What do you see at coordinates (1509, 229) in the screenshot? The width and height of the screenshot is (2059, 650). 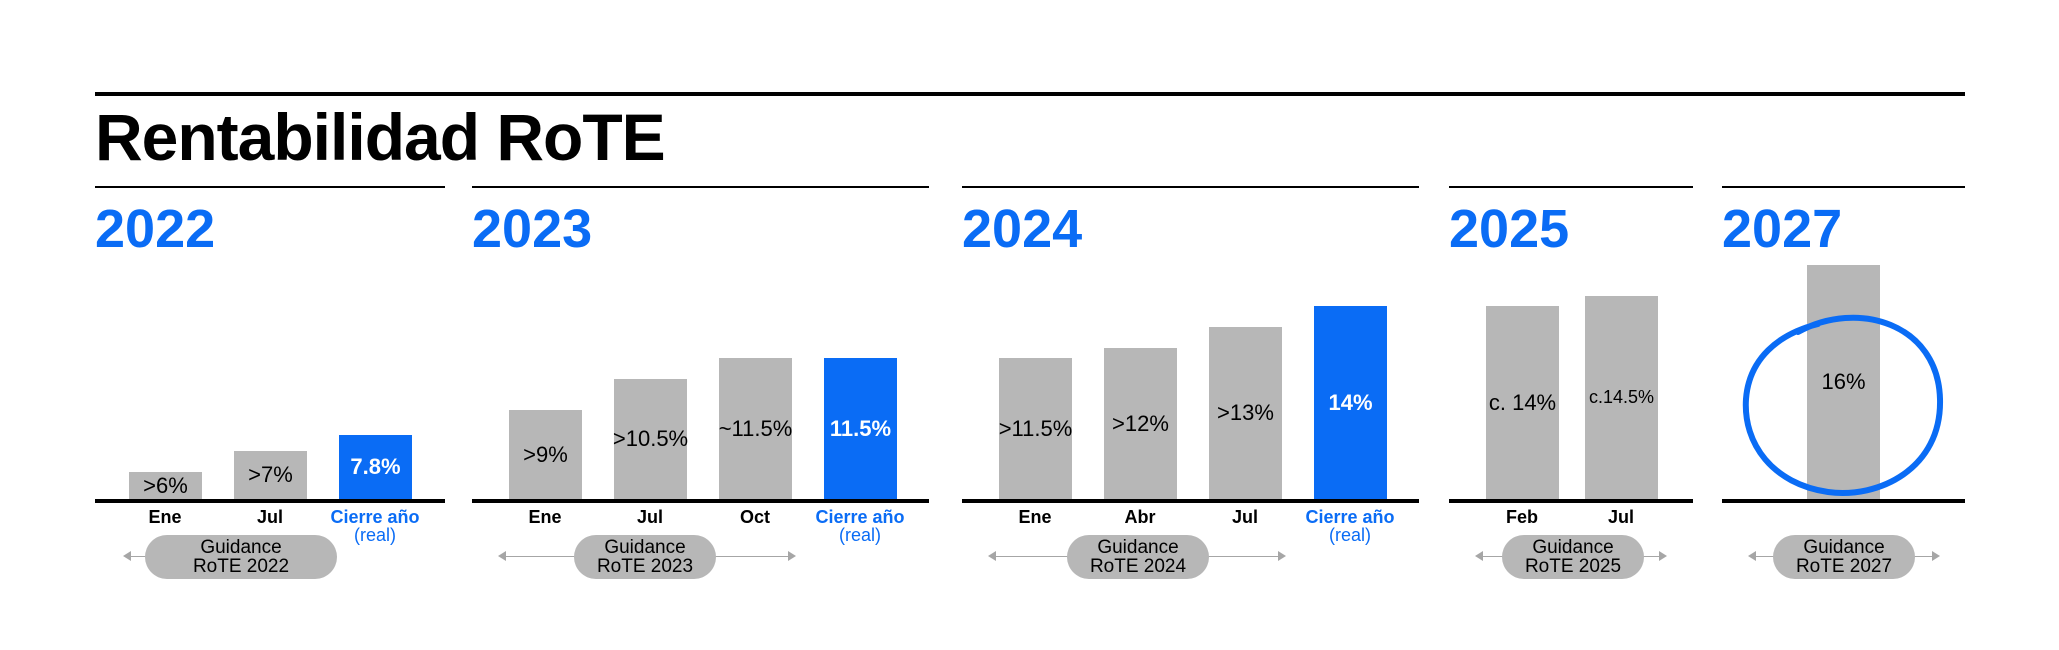 I see `year-label: 2025` at bounding box center [1509, 229].